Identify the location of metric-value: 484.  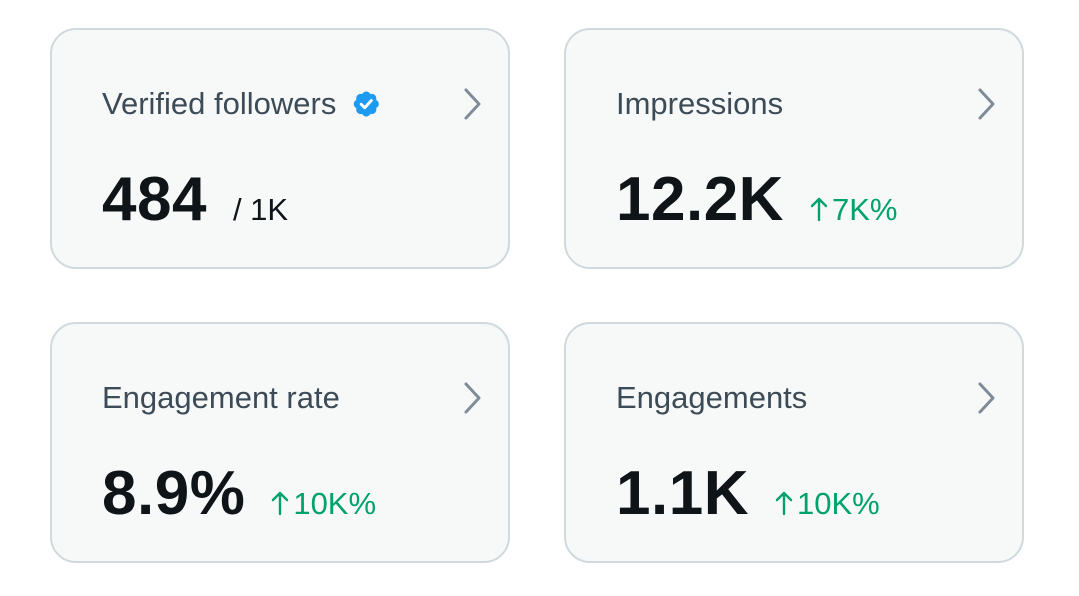
(154, 199).